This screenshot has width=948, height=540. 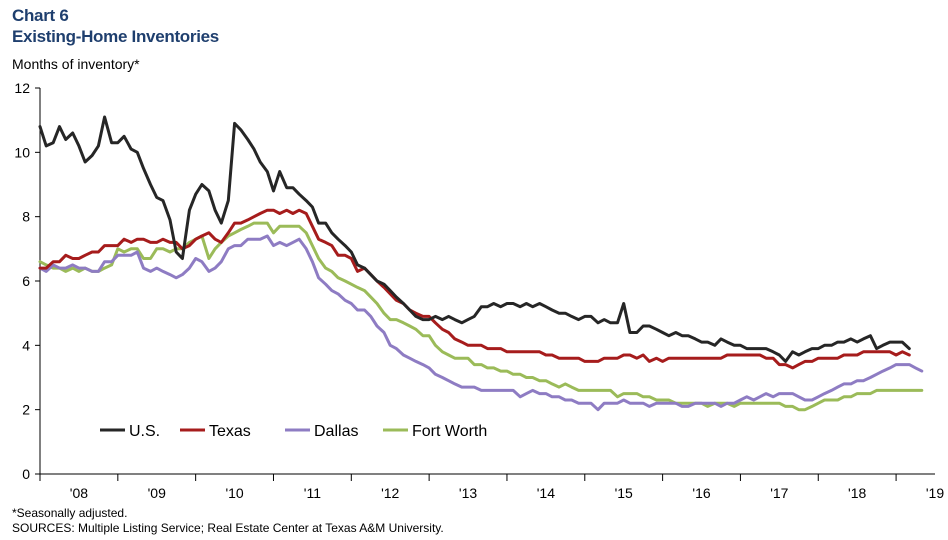 I want to click on legend-label-fort-worth: Fort Worth, so click(x=449, y=431).